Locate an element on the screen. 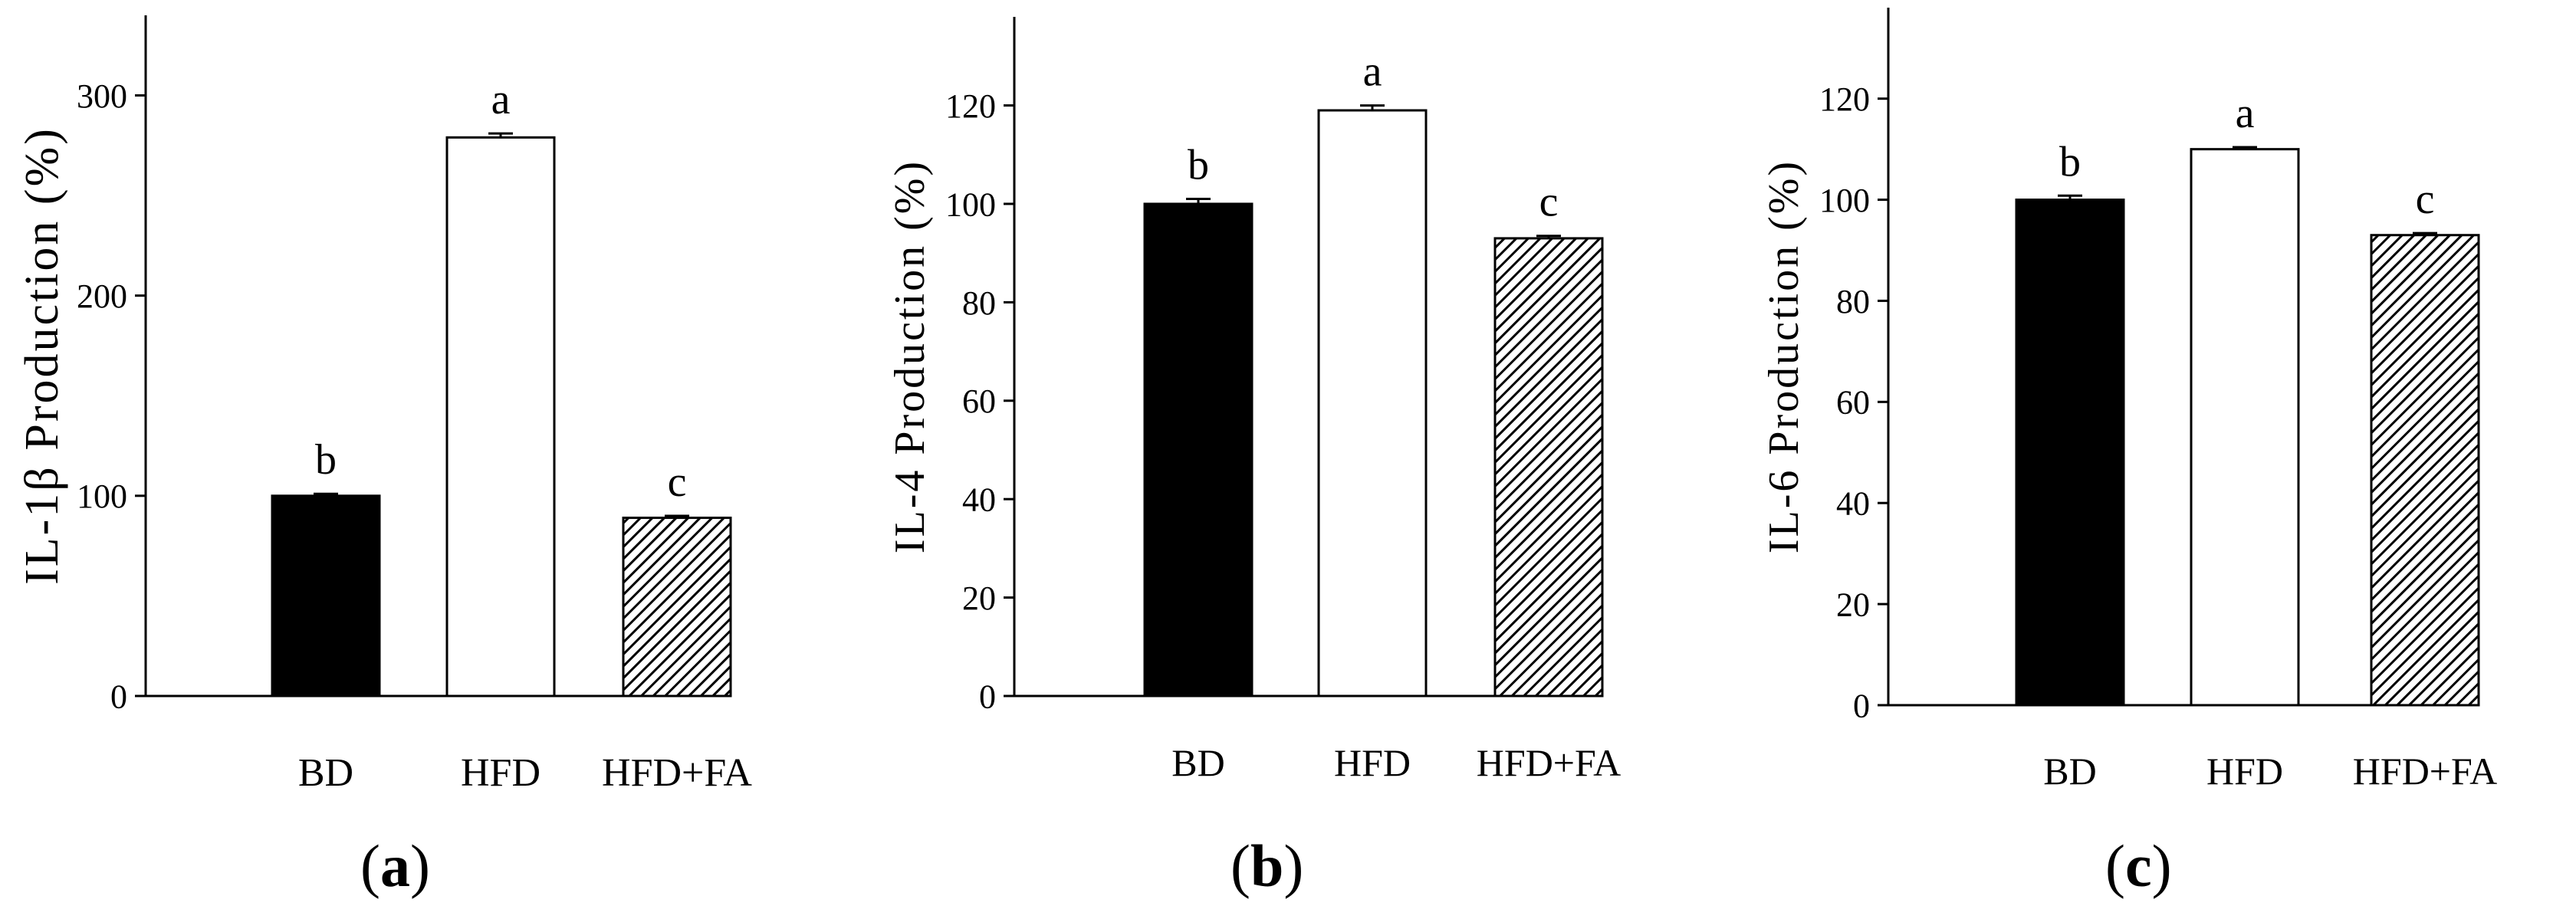 This screenshot has width=2576, height=906. panel-label-b: (b) is located at coordinates (1267, 865).